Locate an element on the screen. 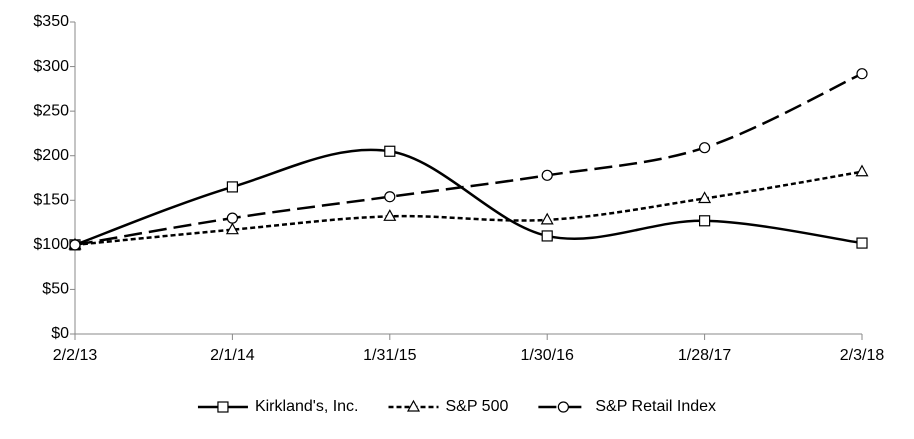 This screenshot has width=914, height=439. x-tick-label: 1/28/17 is located at coordinates (704, 355).